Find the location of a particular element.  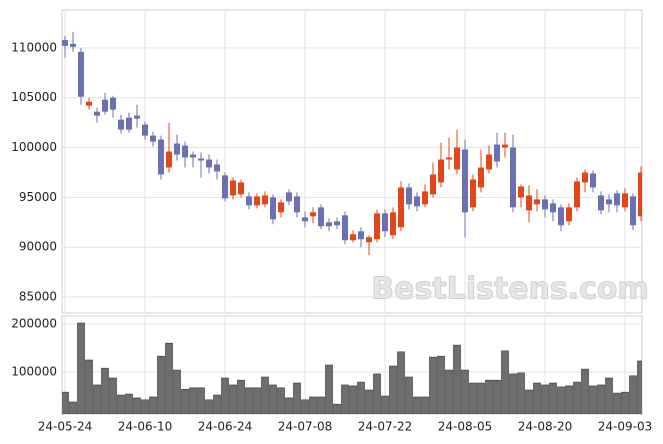

y-tick-label: 85000 is located at coordinates (38, 297).